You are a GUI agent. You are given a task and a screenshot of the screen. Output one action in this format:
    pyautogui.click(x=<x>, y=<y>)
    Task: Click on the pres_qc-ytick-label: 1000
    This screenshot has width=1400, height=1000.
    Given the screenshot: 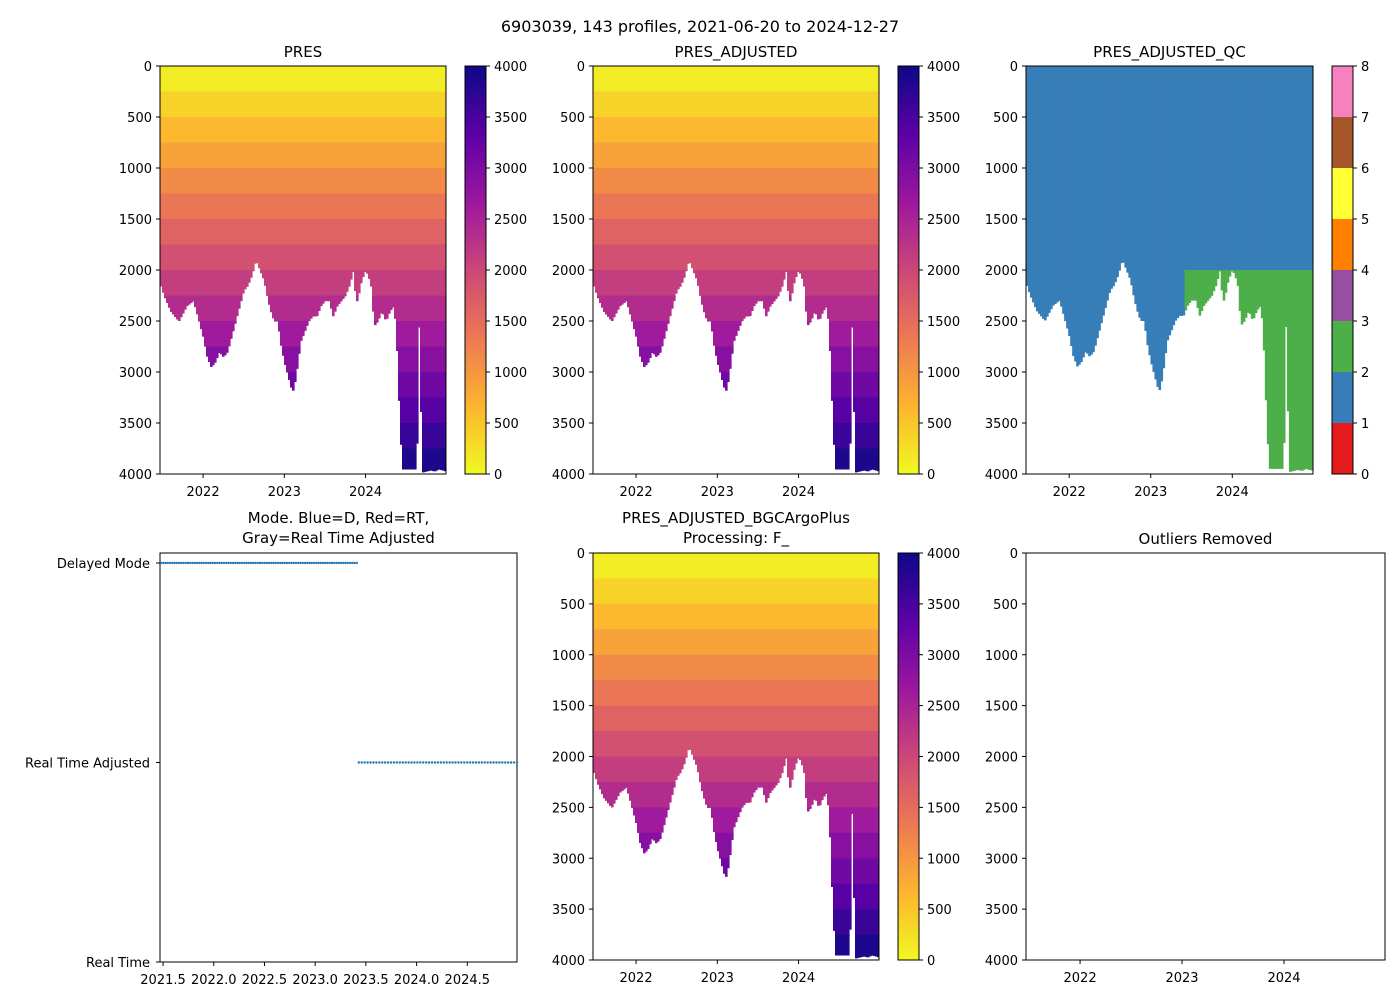 What is the action you would take?
    pyautogui.click(x=1001, y=169)
    